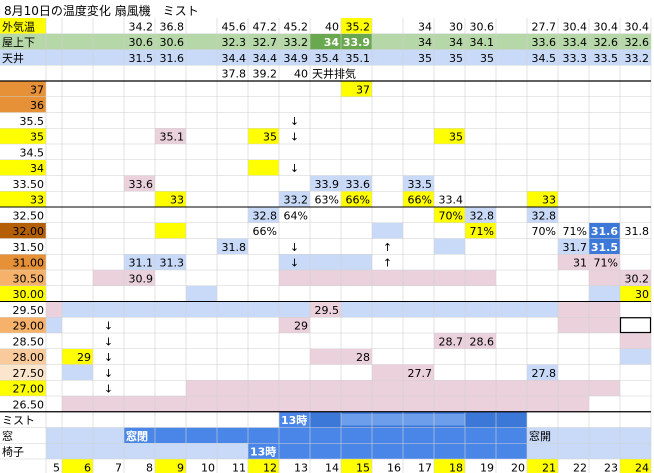 The image size is (654, 473). What do you see at coordinates (29, 247) in the screenshot?
I see `row-label: 31.50` at bounding box center [29, 247].